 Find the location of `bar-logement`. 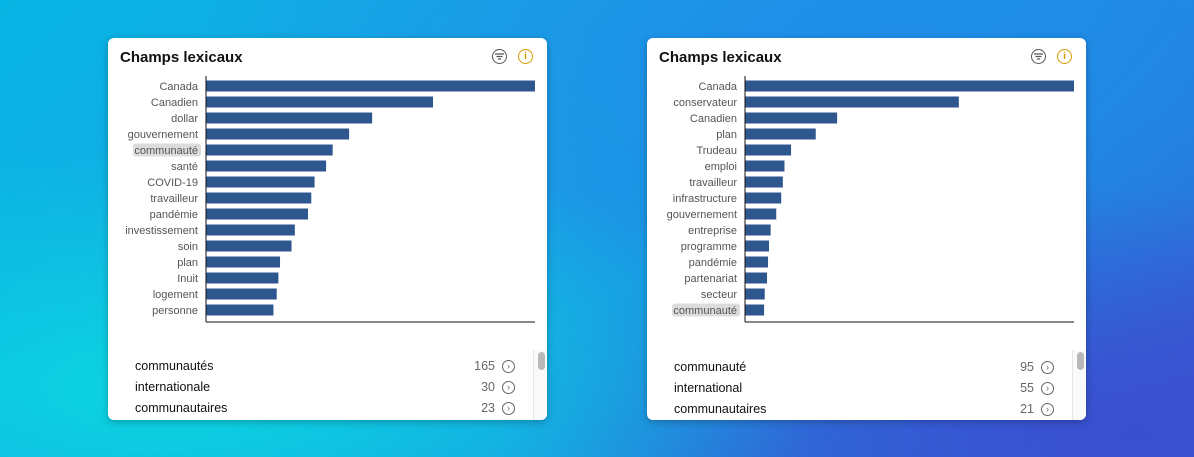

bar-logement is located at coordinates (241, 294).